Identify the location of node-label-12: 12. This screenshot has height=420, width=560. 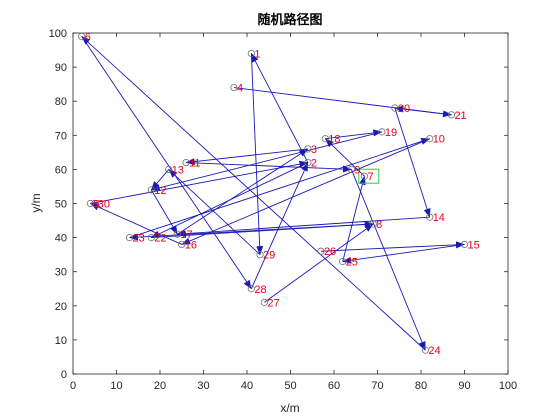
(160, 191).